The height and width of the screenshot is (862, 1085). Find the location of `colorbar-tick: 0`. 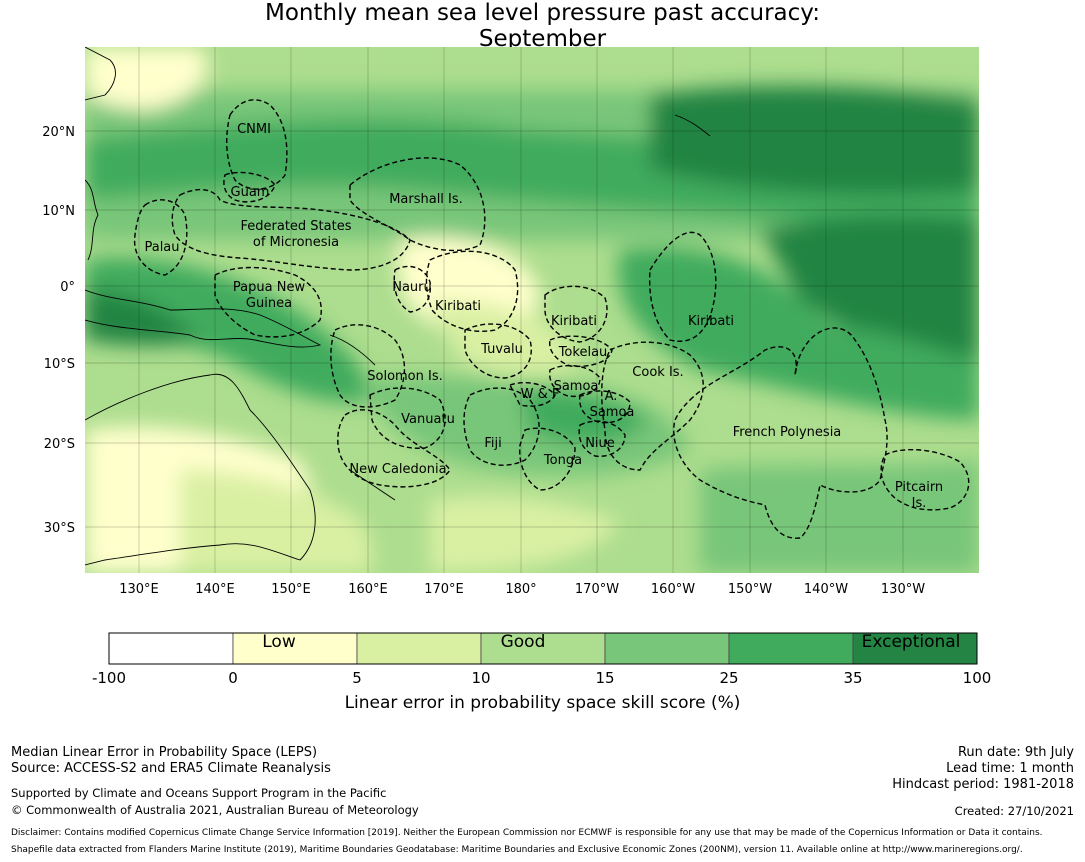

colorbar-tick: 0 is located at coordinates (233, 678).